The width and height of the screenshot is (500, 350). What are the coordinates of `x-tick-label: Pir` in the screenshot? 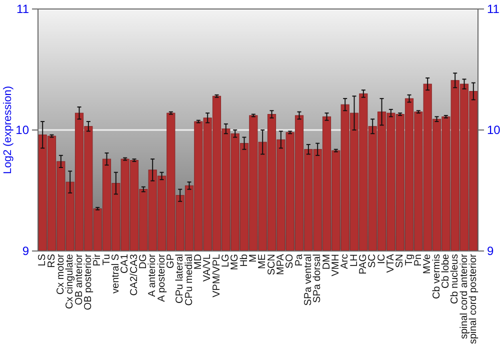 It's located at (98, 259).